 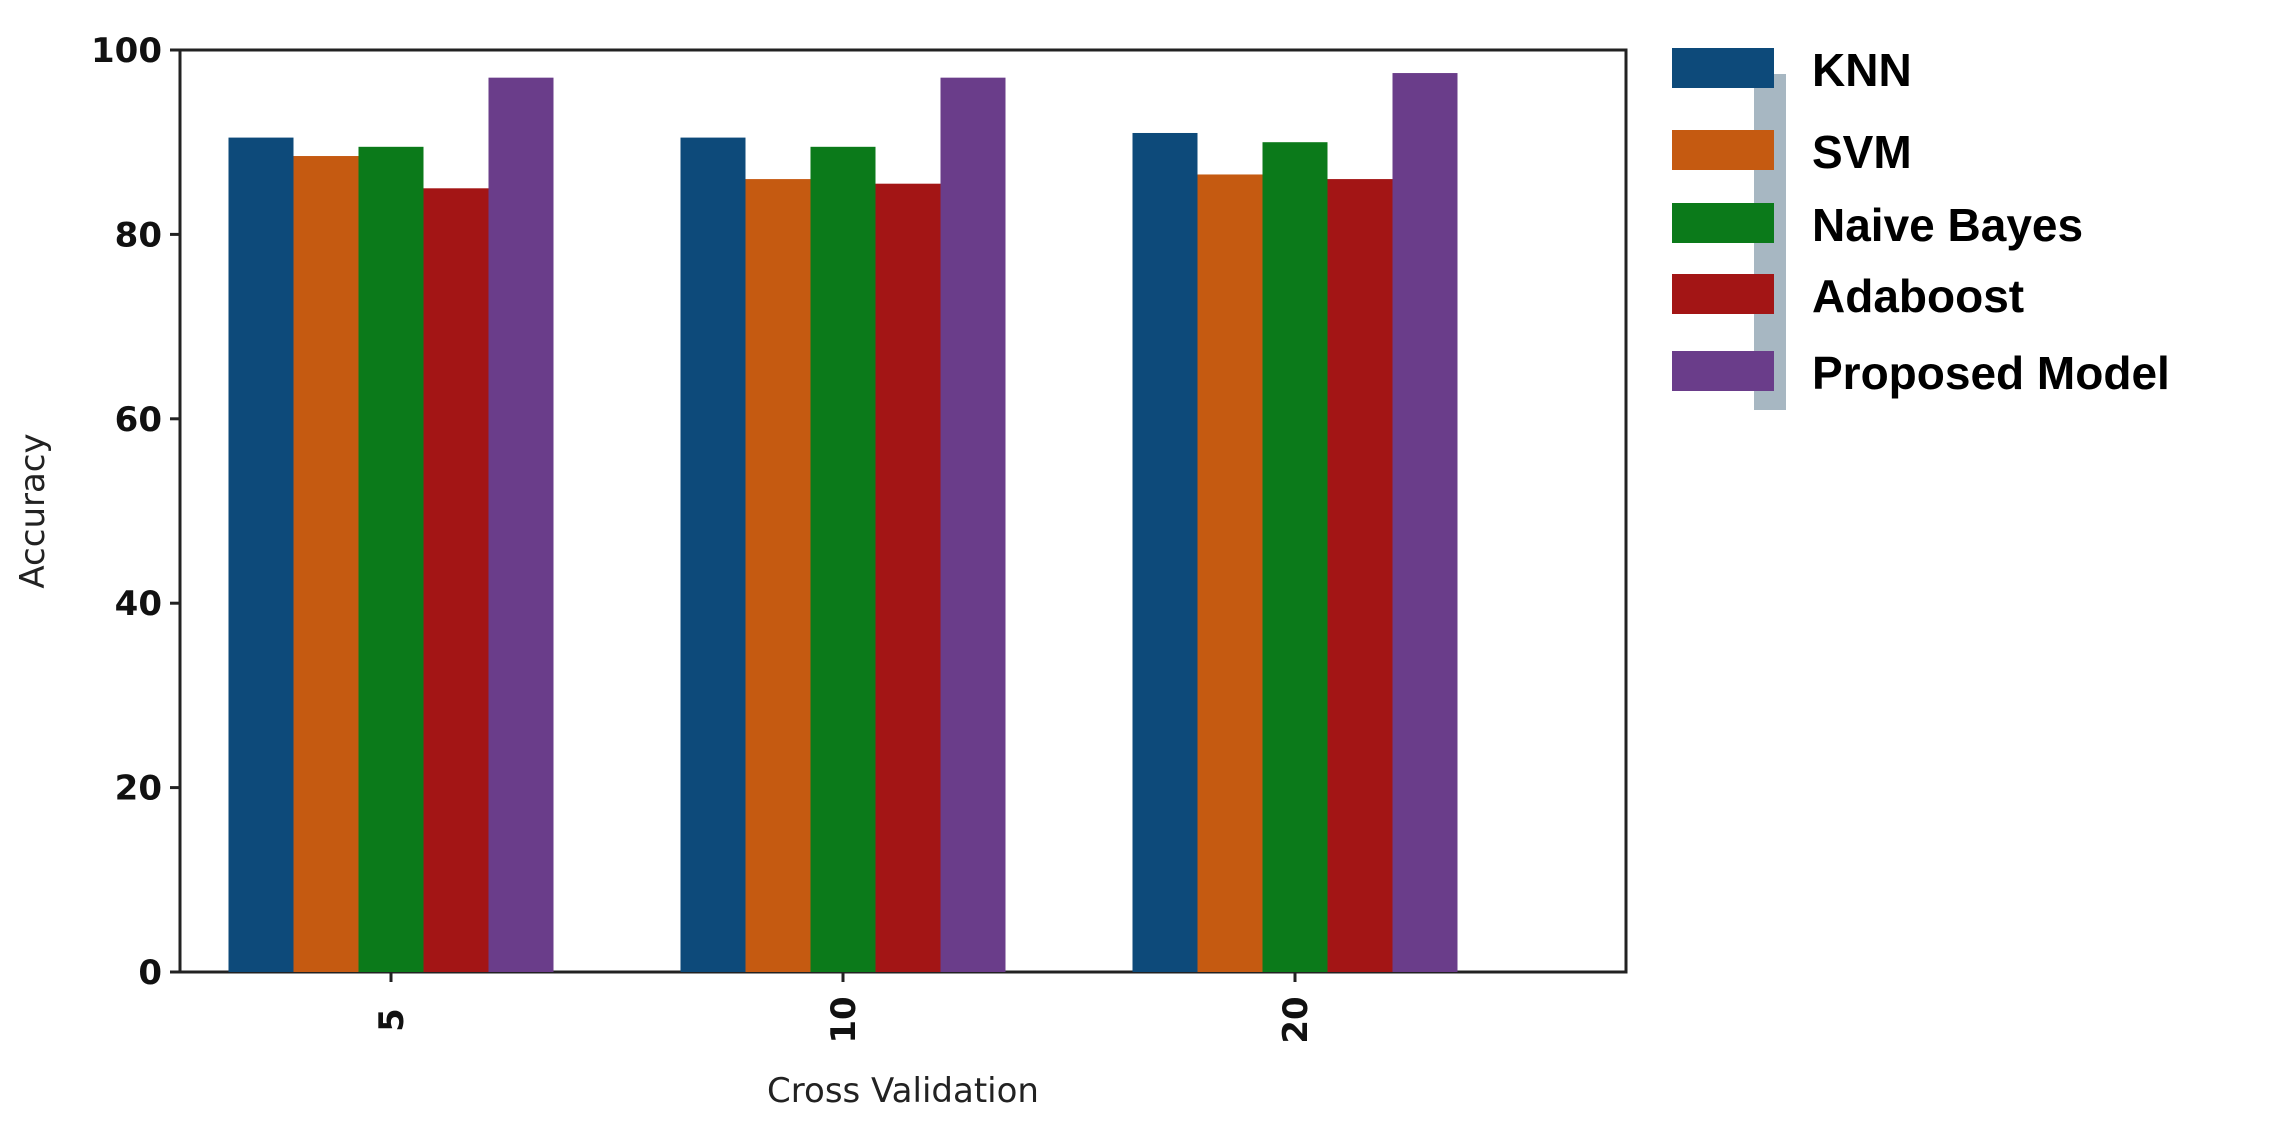 What do you see at coordinates (150, 973) in the screenshot?
I see `y-tick-label: 0` at bounding box center [150, 973].